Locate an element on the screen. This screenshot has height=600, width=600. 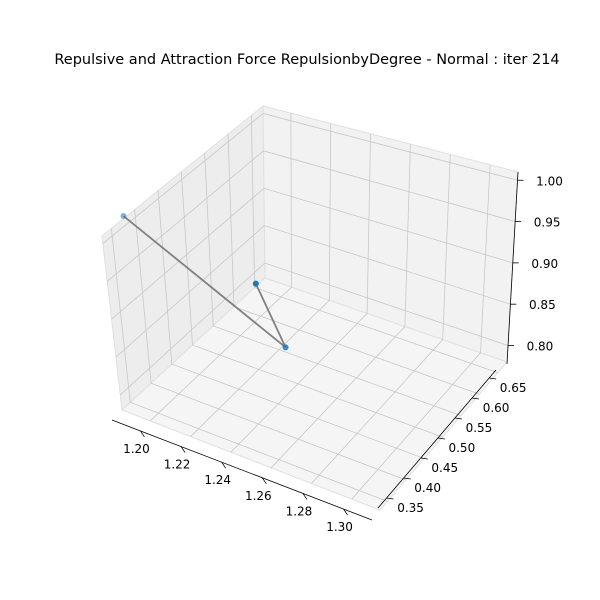
y-tick-label: 0.65 is located at coordinates (513, 388).